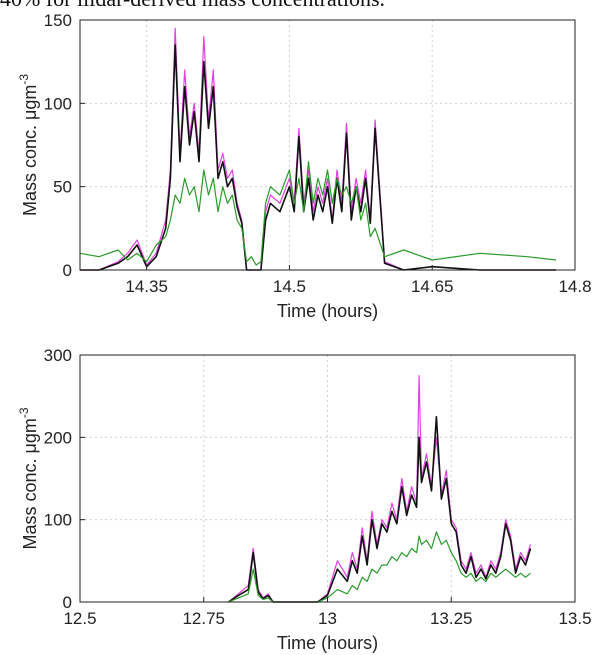 Image resolution: width=593 pixels, height=655 pixels. I want to click on x-tick-label: 14.5, so click(289, 286).